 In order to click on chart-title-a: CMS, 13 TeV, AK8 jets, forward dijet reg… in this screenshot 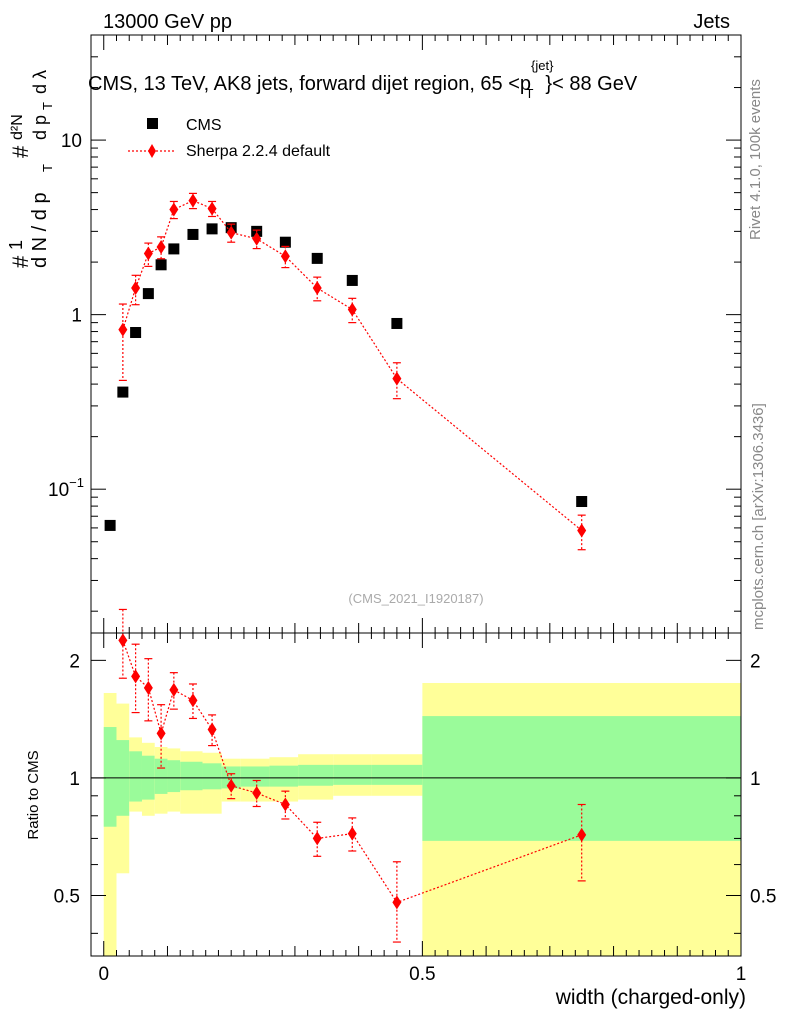, I will do `click(309, 84)`.